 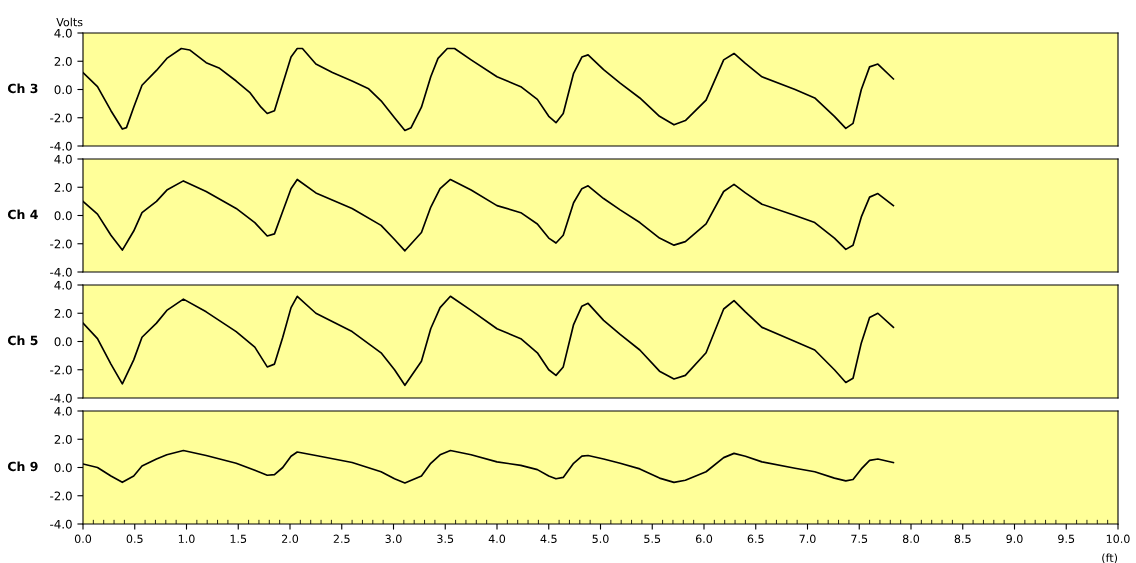 I want to click on x-tick-label: 4.5, so click(x=548, y=539).